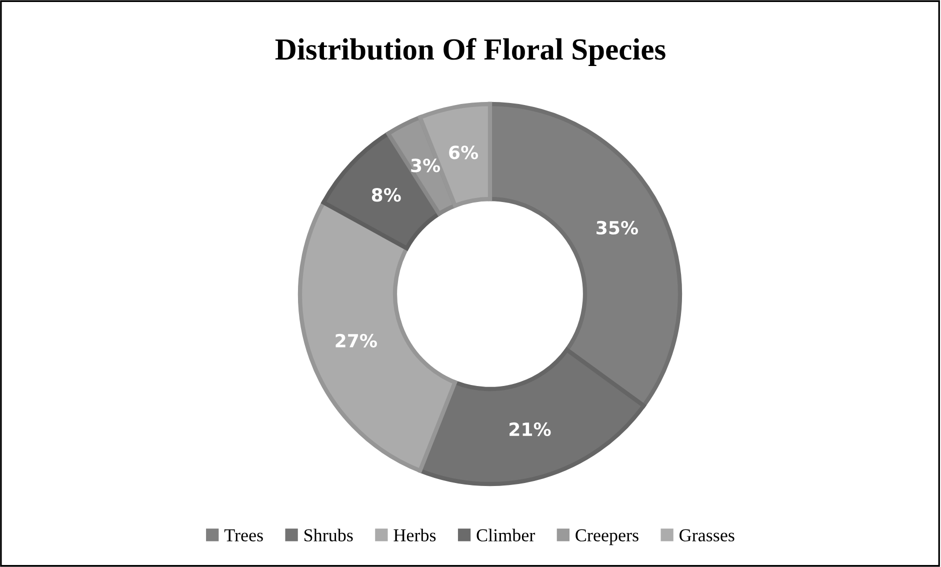 Image resolution: width=941 pixels, height=567 pixels. What do you see at coordinates (617, 227) in the screenshot?
I see `data-label: 35%` at bounding box center [617, 227].